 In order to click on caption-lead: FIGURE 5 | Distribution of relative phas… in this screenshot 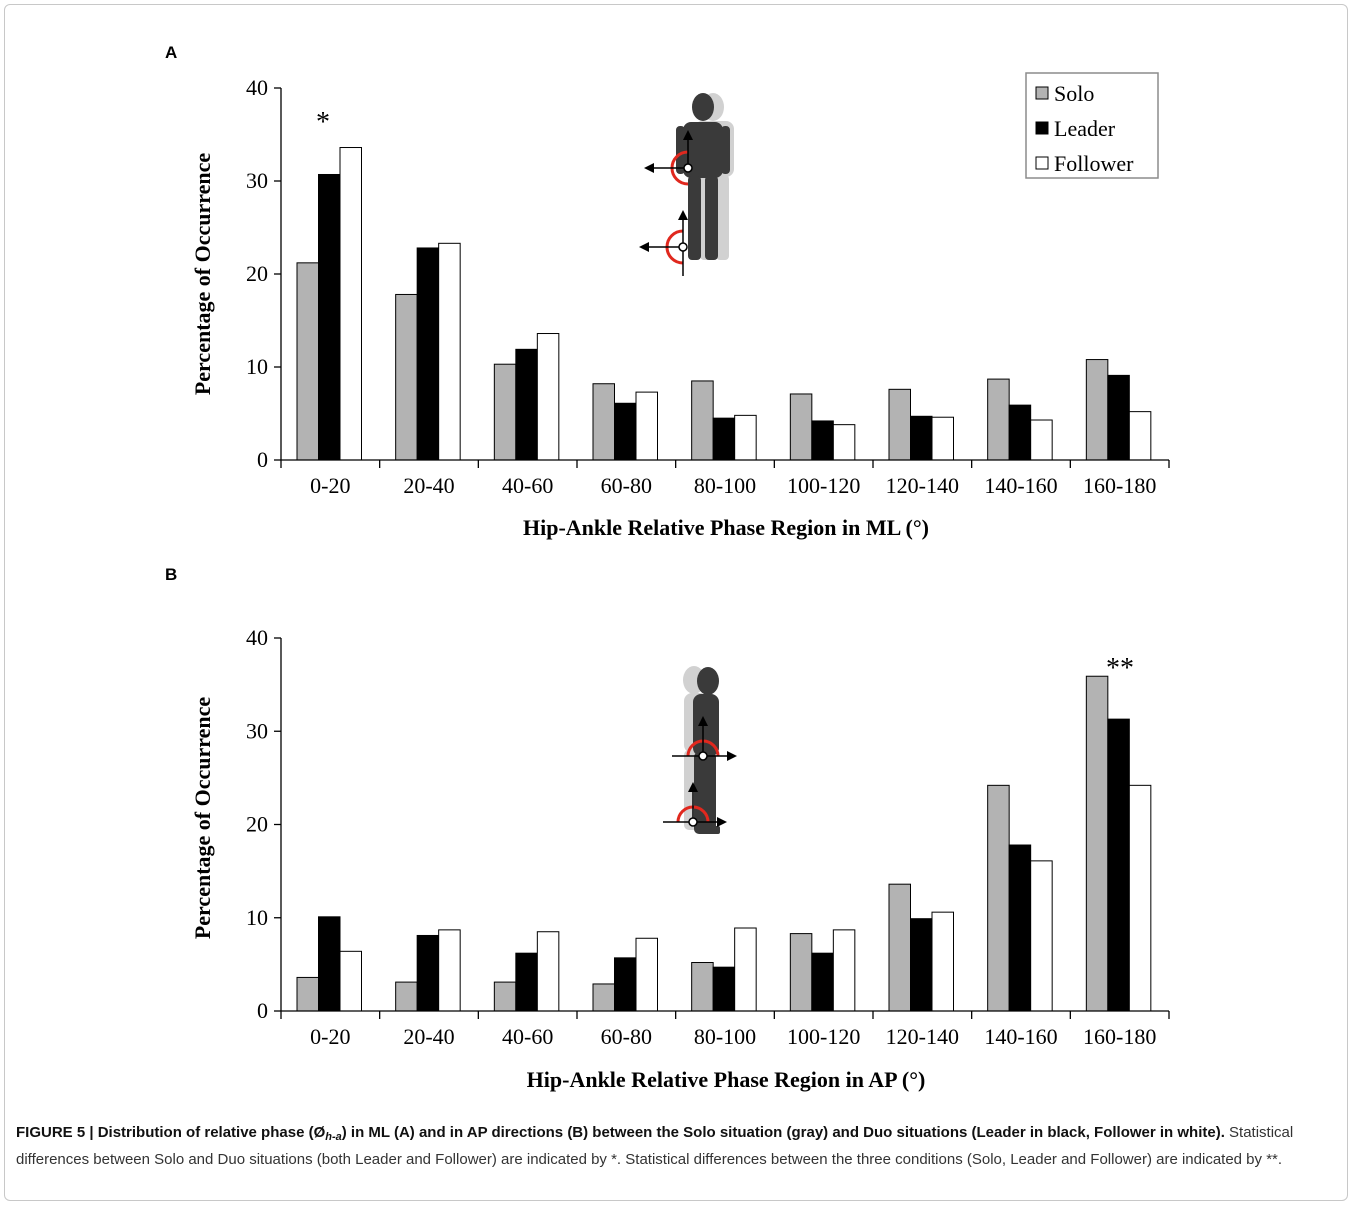, I will do `click(620, 1133)`.